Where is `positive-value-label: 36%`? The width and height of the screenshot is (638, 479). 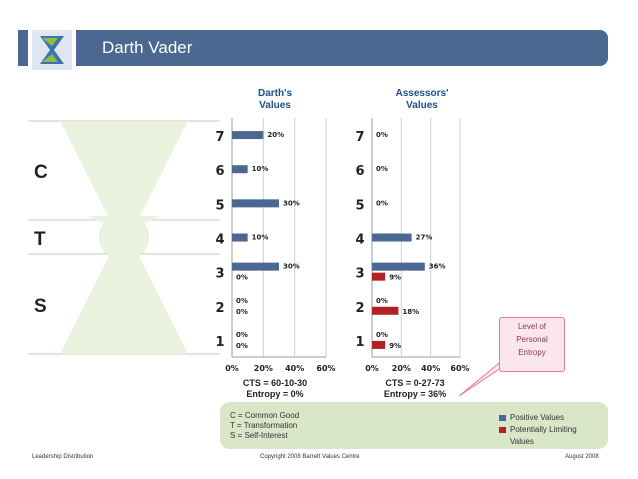
positive-value-label: 36% is located at coordinates (437, 267).